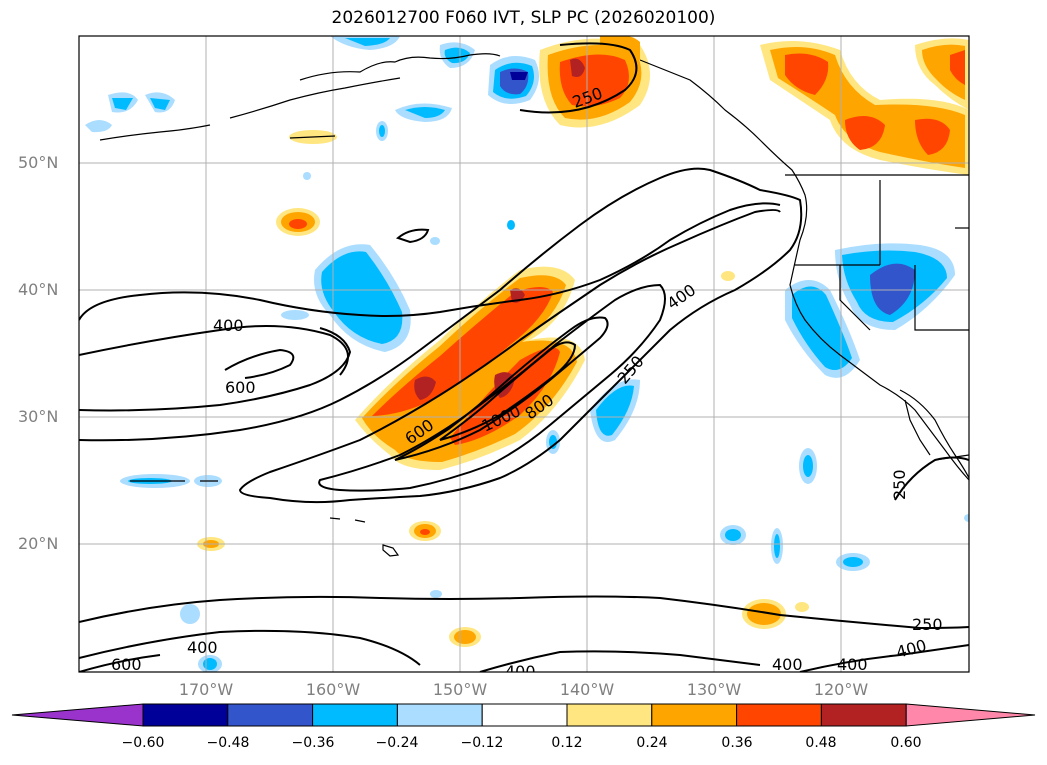 This screenshot has height=765, width=1047. I want to click on colorbar-tick: −0.12, so click(482, 743).